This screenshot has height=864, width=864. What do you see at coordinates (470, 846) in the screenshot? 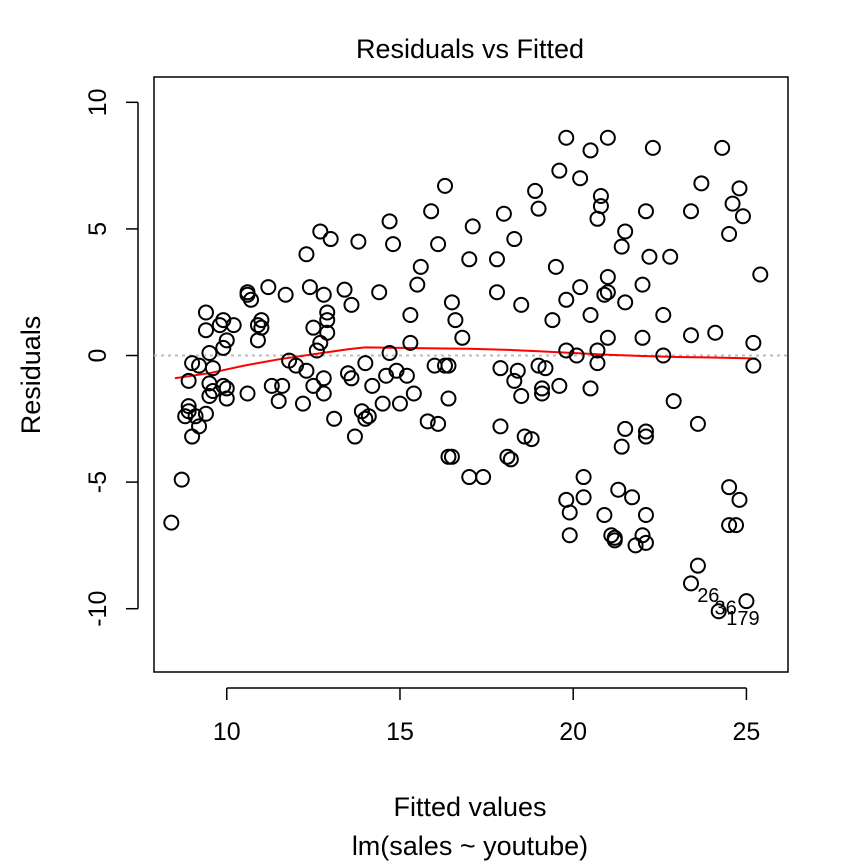
I see `model-formula-label: lm(sales ~ youtube)` at bounding box center [470, 846].